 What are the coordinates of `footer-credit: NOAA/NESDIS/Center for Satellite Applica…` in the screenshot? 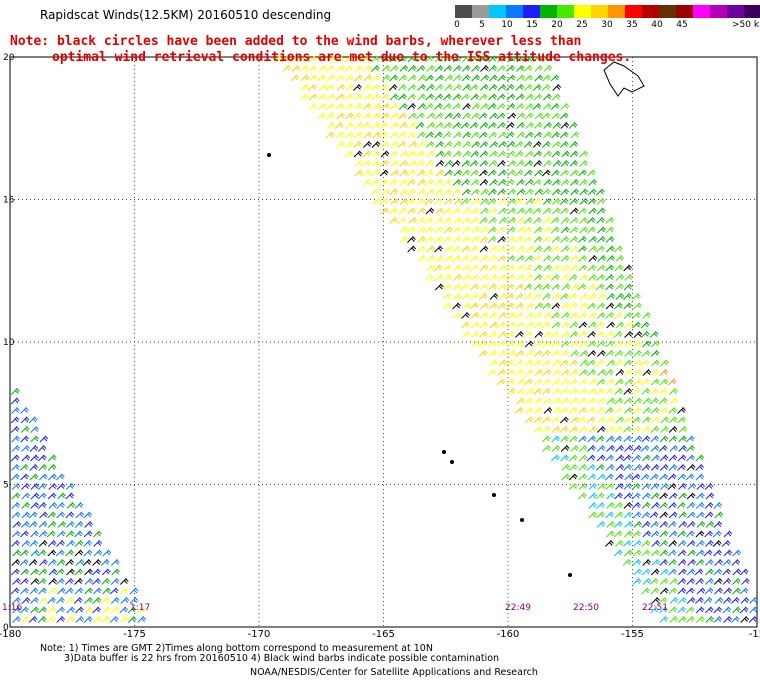 It's located at (394, 672).